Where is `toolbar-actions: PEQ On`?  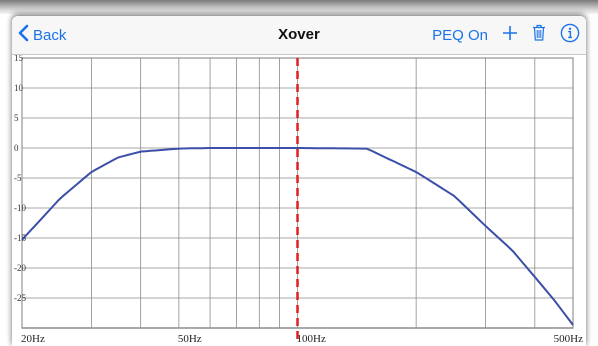 toolbar-actions: PEQ On is located at coordinates (506, 35).